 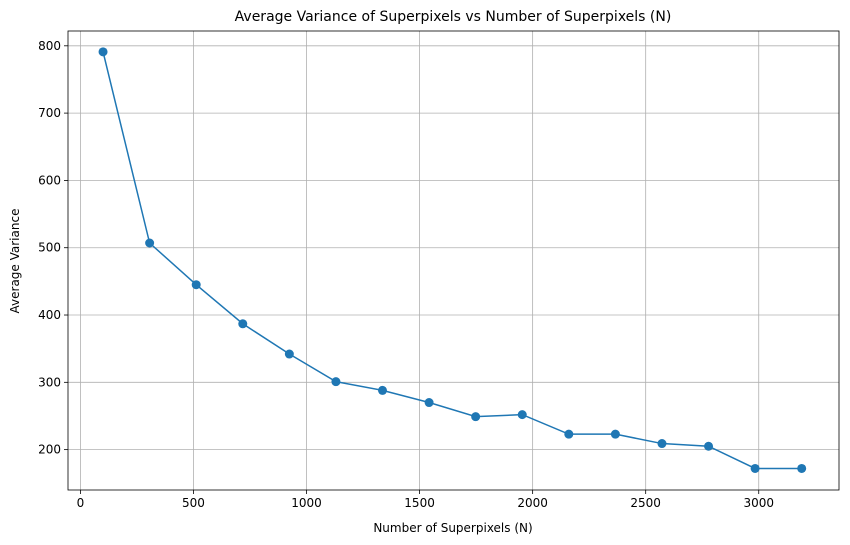 I want to click on y-tick-label: 500, so click(x=49, y=248).